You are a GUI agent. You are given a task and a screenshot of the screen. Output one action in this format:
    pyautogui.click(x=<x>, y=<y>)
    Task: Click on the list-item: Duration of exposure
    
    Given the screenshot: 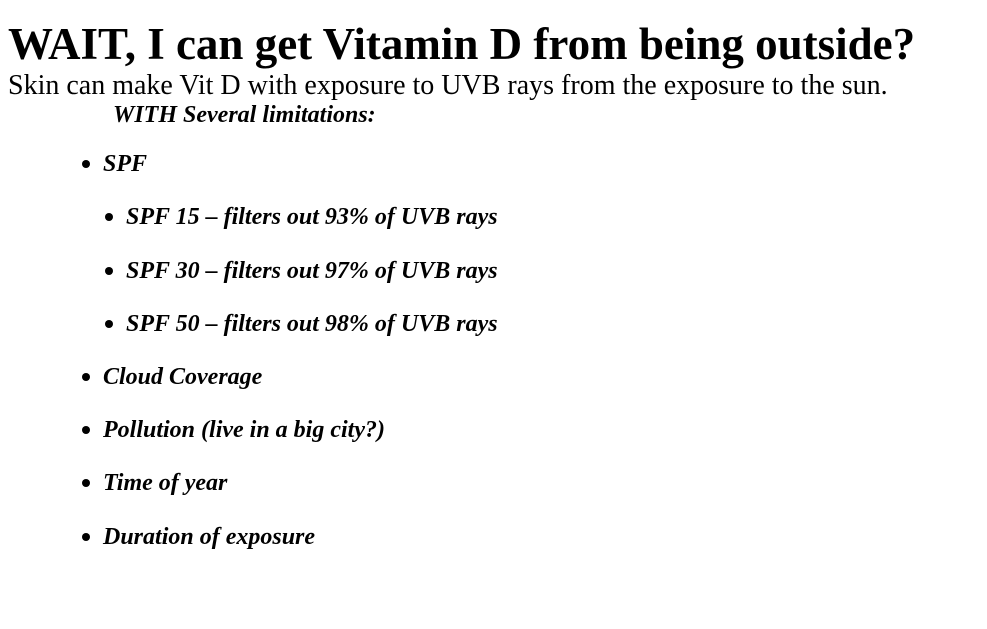 What is the action you would take?
    pyautogui.click(x=199, y=537)
    